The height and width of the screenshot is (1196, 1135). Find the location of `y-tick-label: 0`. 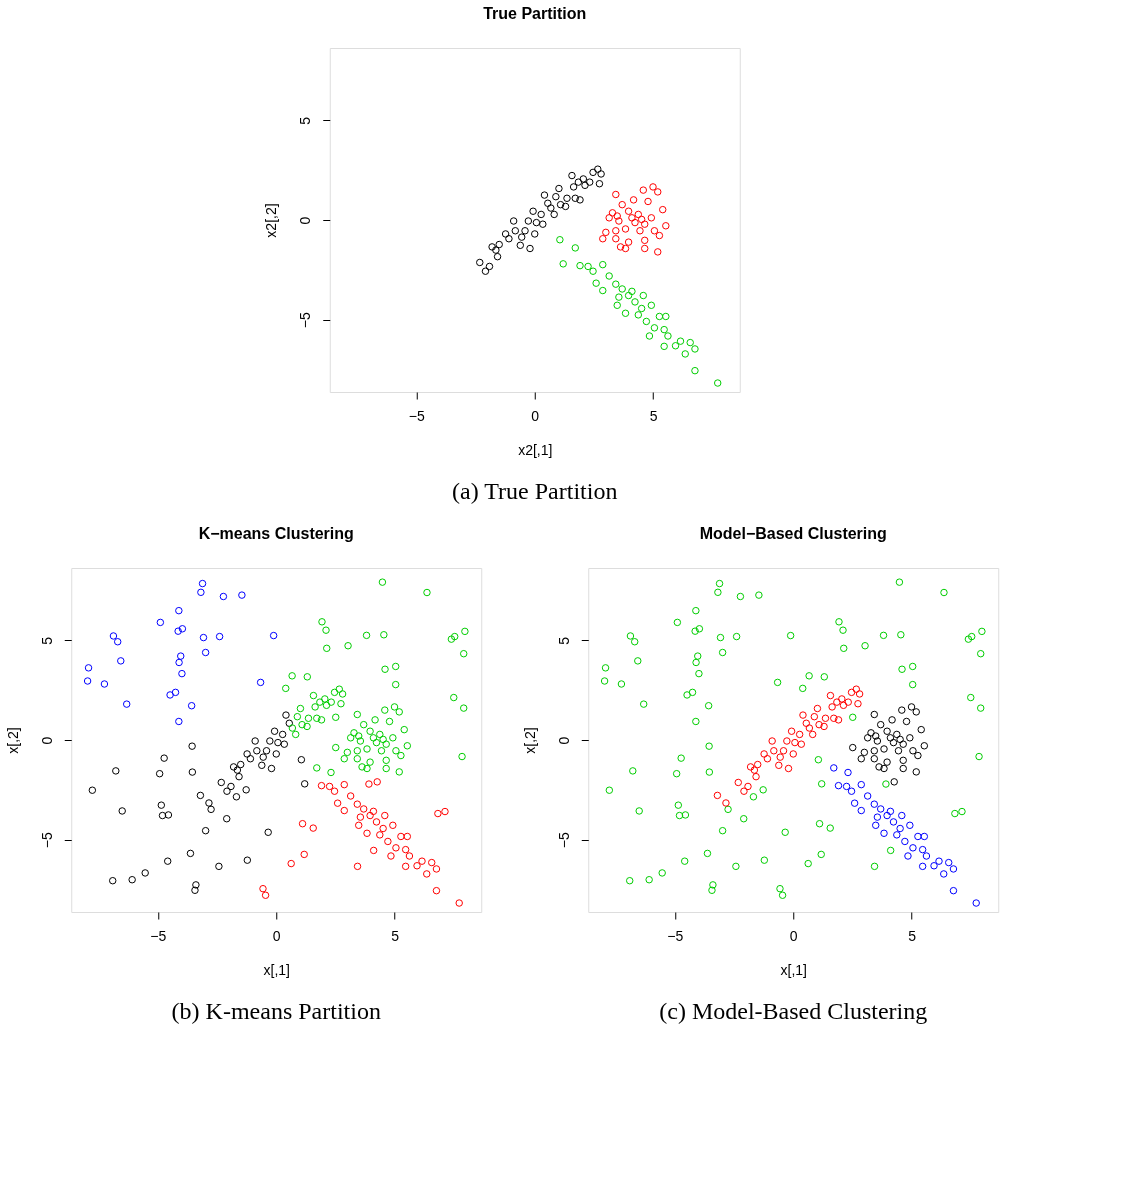

y-tick-label: 0 is located at coordinates (46, 740).